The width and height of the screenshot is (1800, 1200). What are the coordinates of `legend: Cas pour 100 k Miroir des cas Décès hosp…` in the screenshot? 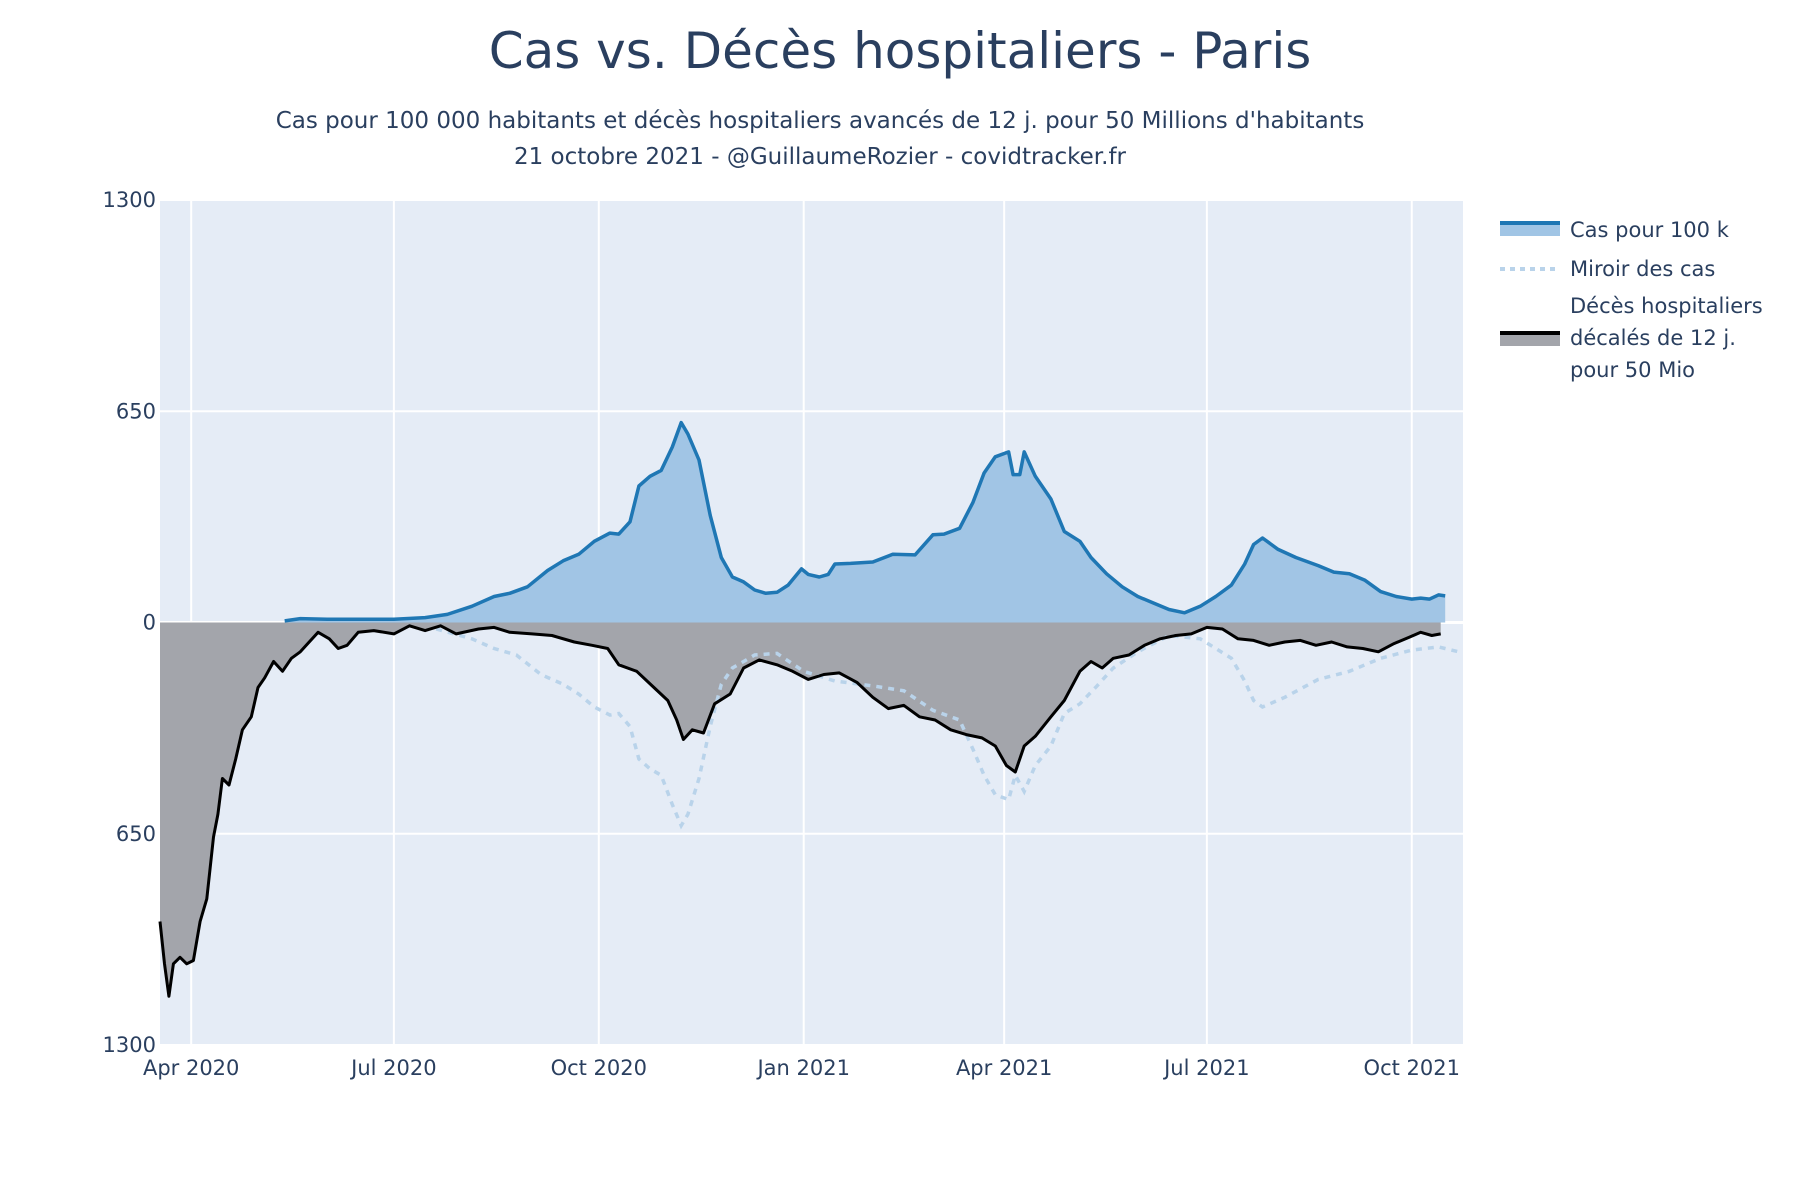 It's located at (1631, 300).